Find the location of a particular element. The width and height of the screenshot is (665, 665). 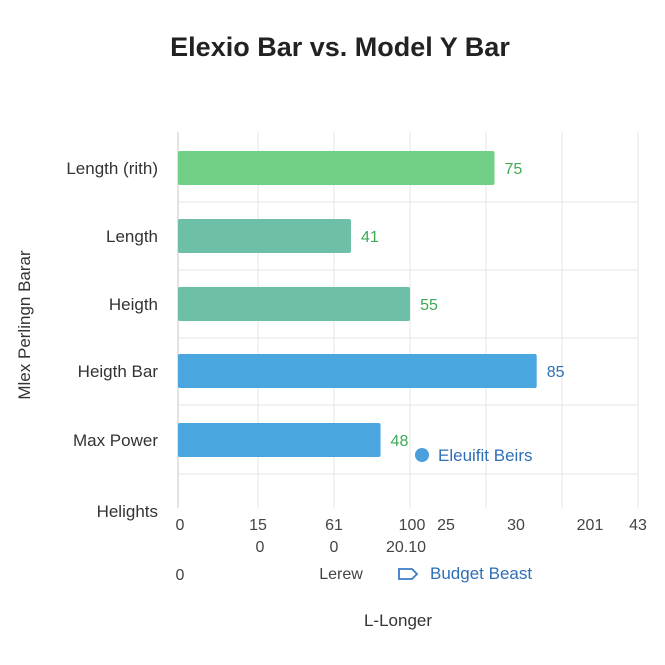

x-tick-label: 30 is located at coordinates (516, 525).